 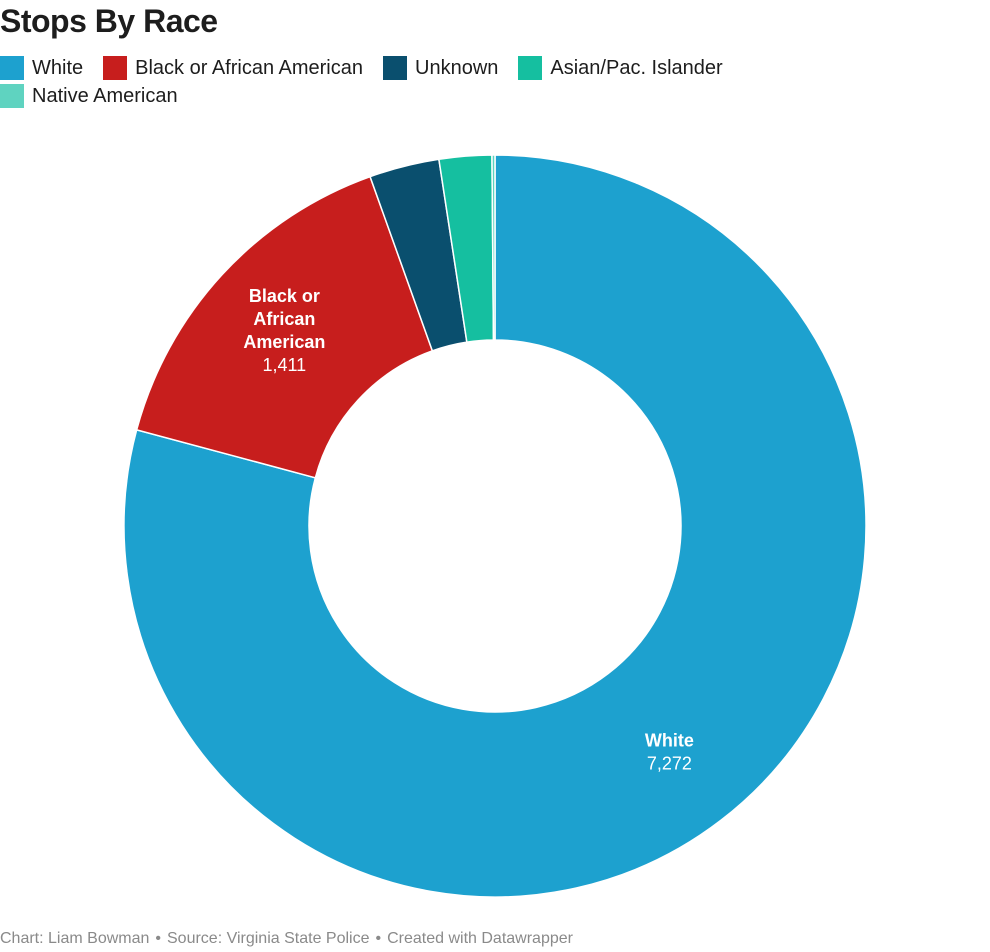 I want to click on legend-item-asian-pac-islander: Asian/Pac. Islander, so click(x=620, y=68).